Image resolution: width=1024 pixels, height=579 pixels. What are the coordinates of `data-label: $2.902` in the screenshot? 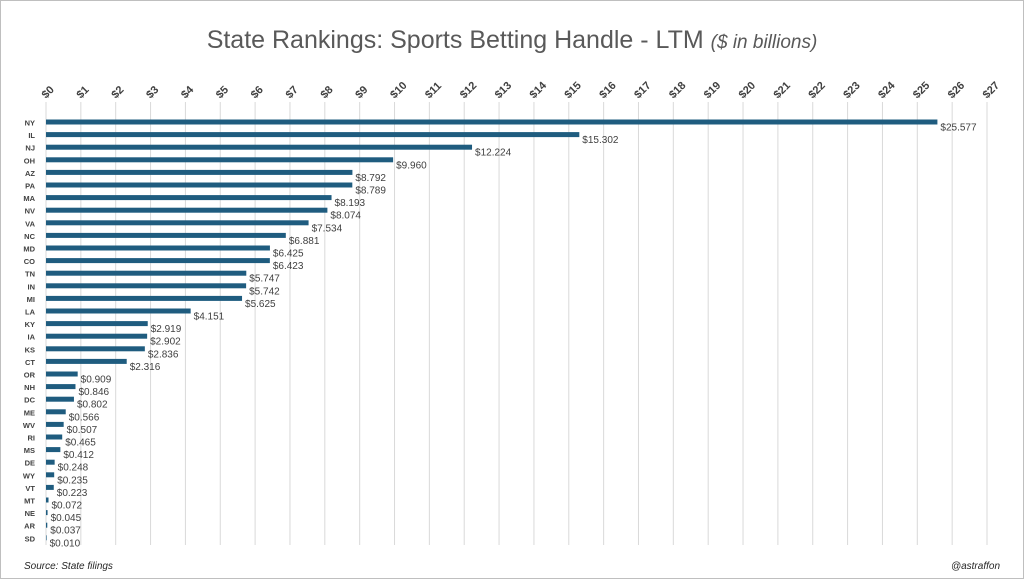 It's located at (165, 342).